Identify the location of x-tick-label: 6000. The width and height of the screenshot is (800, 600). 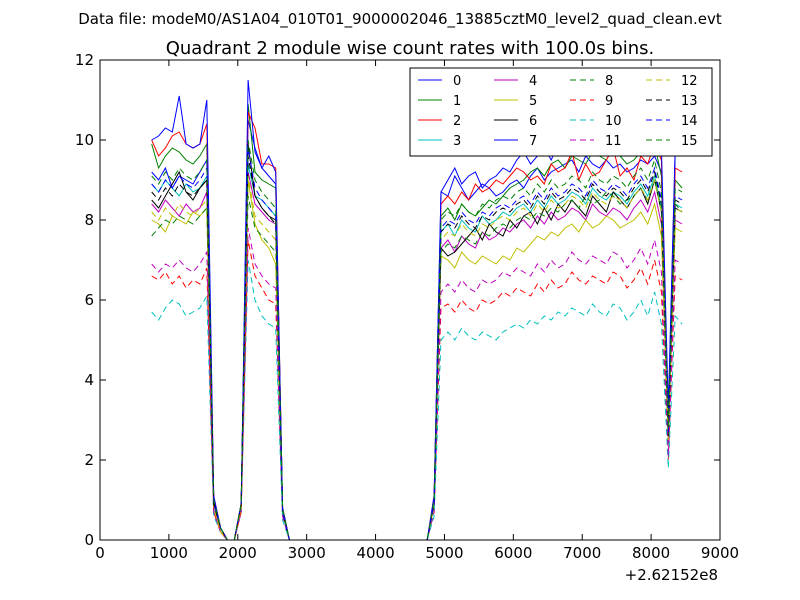
(513, 553).